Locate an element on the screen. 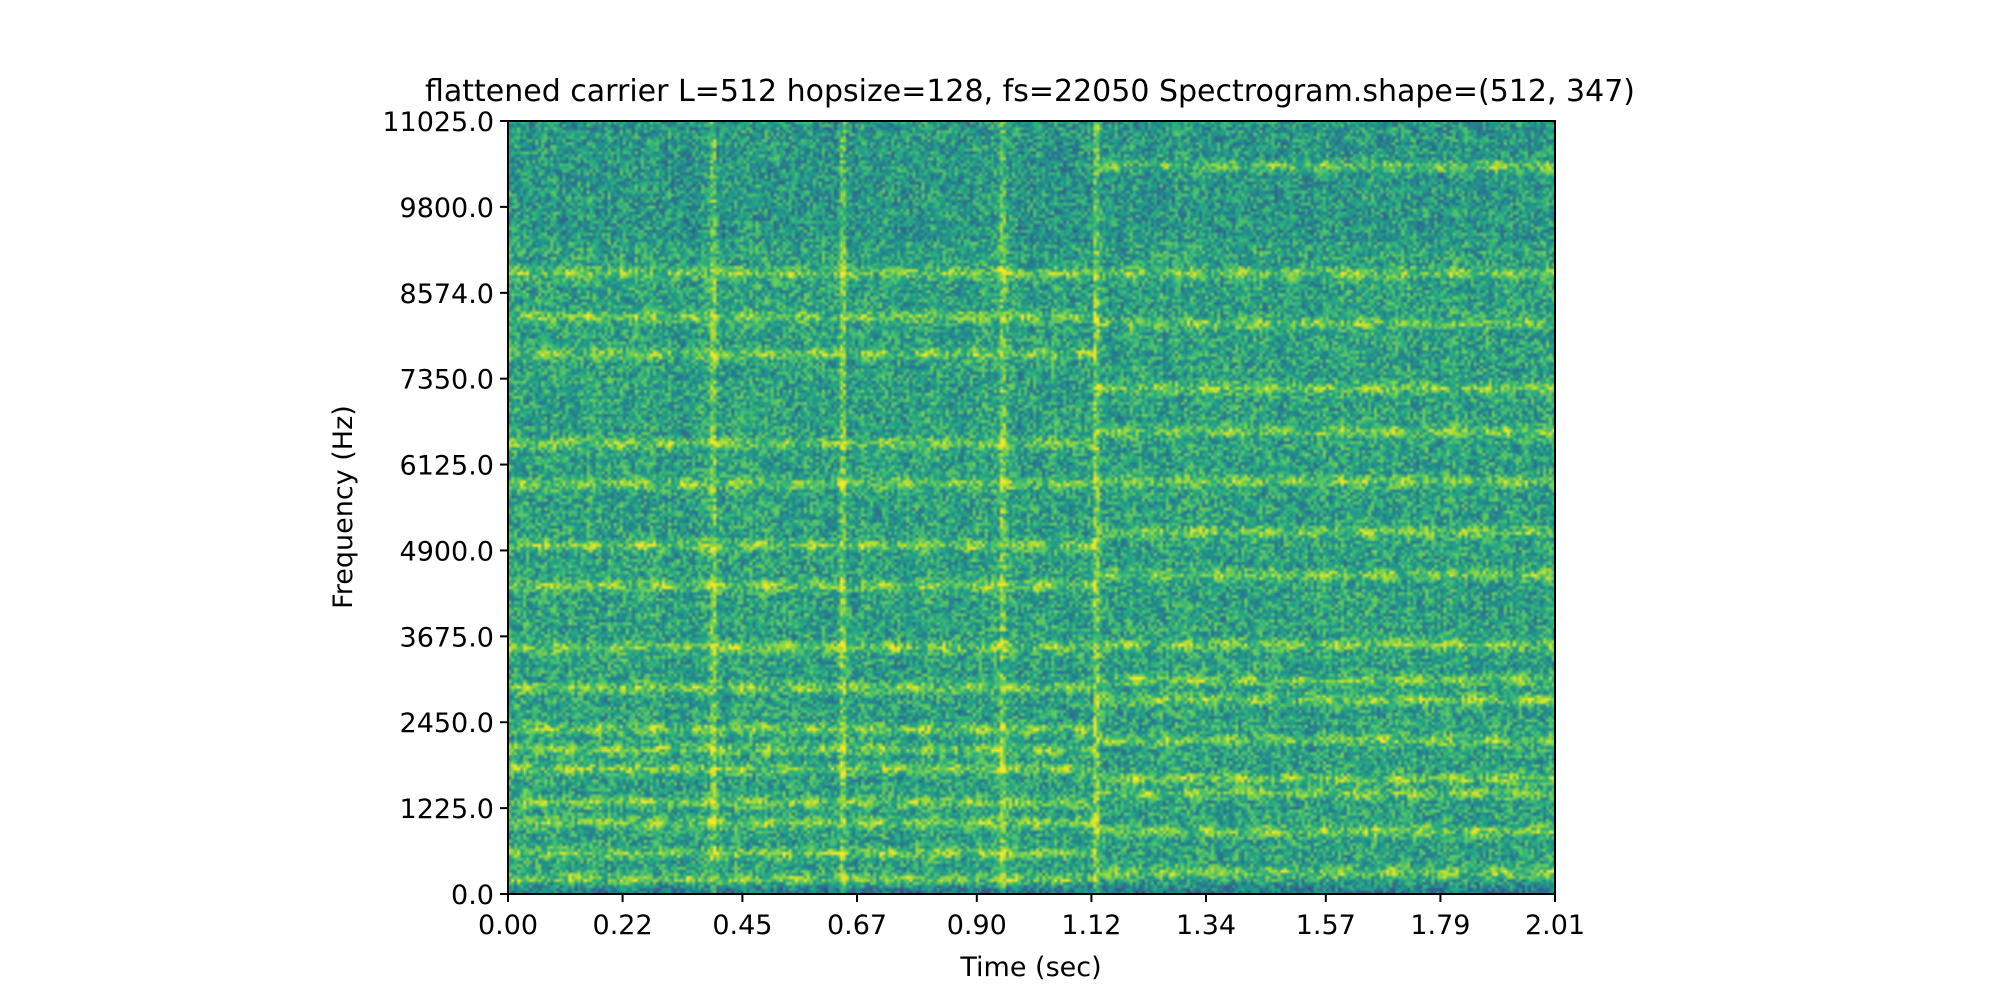 The height and width of the screenshot is (1004, 2000). x-tick-label: 0.22 is located at coordinates (623, 925).